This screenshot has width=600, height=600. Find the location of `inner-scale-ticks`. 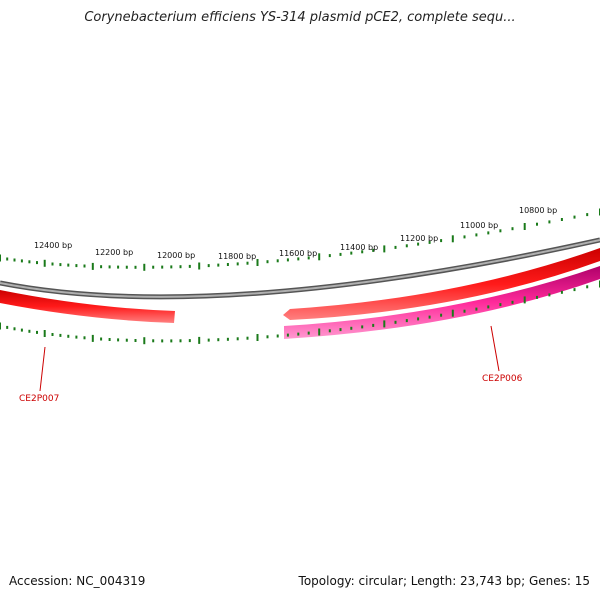

inner-scale-ticks is located at coordinates (300, 312).